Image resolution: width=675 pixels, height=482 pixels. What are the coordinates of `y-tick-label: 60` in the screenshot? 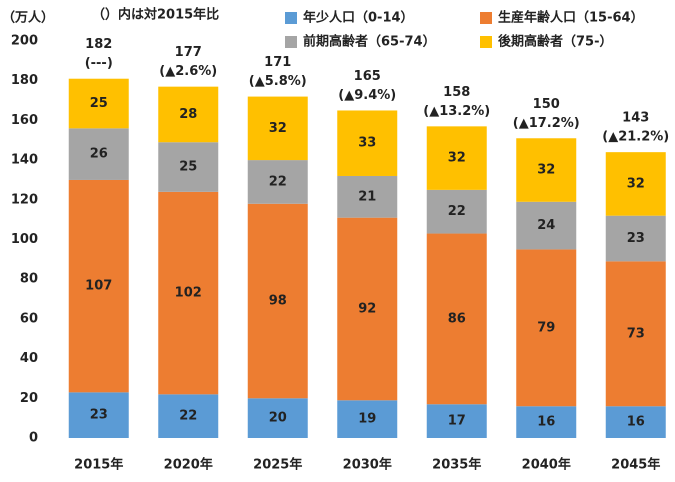 It's located at (29, 318).